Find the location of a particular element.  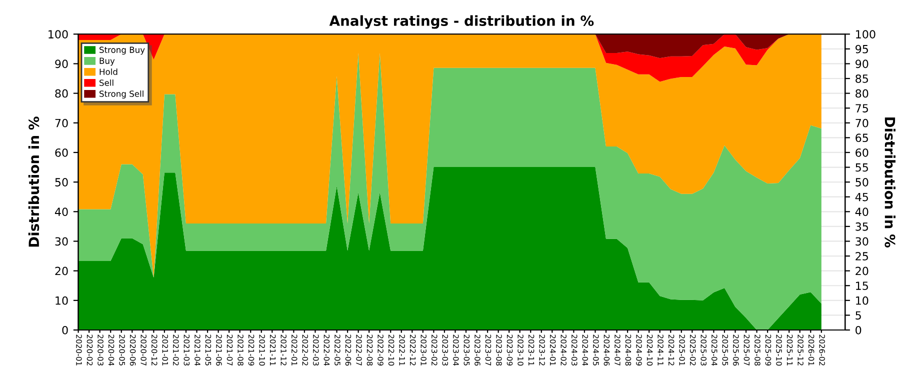

y-tick-label: 60 is located at coordinates (61, 152).